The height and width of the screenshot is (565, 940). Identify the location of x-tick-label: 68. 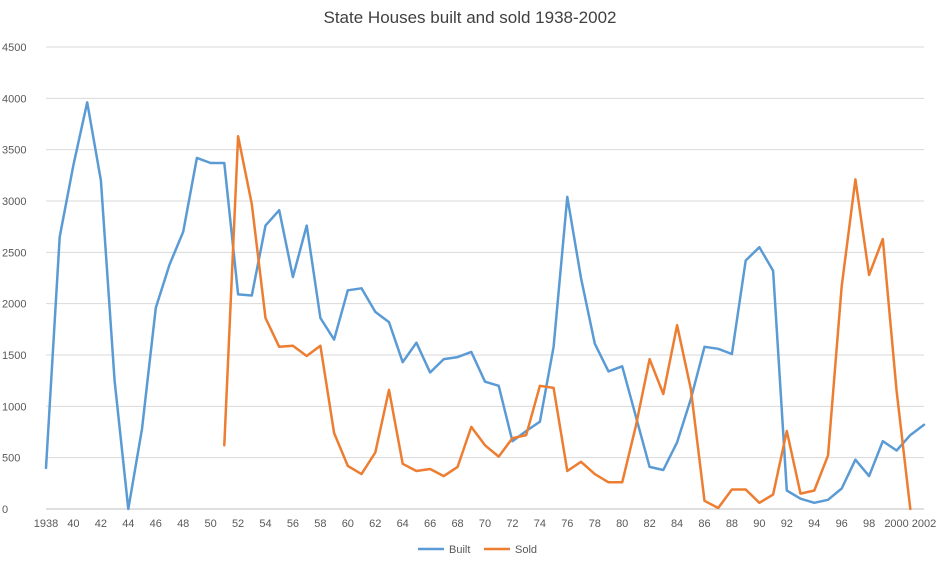
(457, 524).